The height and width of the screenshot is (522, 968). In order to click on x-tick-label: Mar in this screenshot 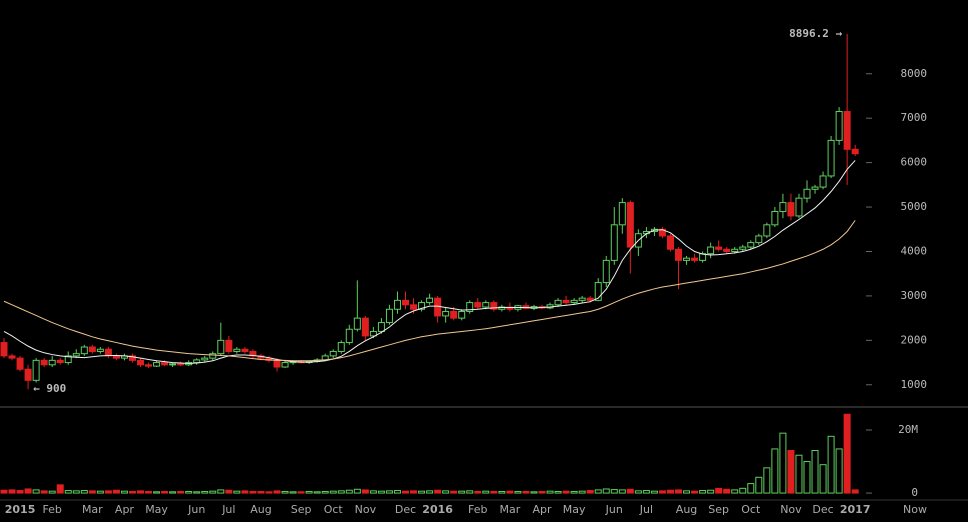, I will do `click(510, 509)`.